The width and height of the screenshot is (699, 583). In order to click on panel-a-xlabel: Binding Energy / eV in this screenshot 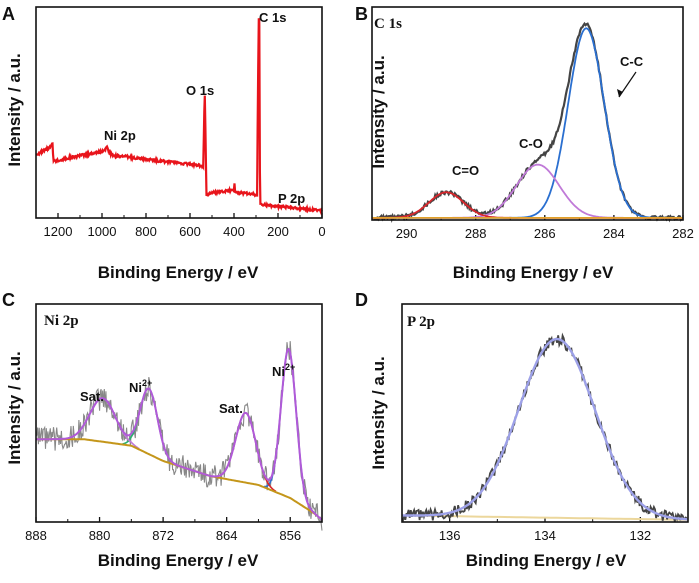, I will do `click(178, 272)`.